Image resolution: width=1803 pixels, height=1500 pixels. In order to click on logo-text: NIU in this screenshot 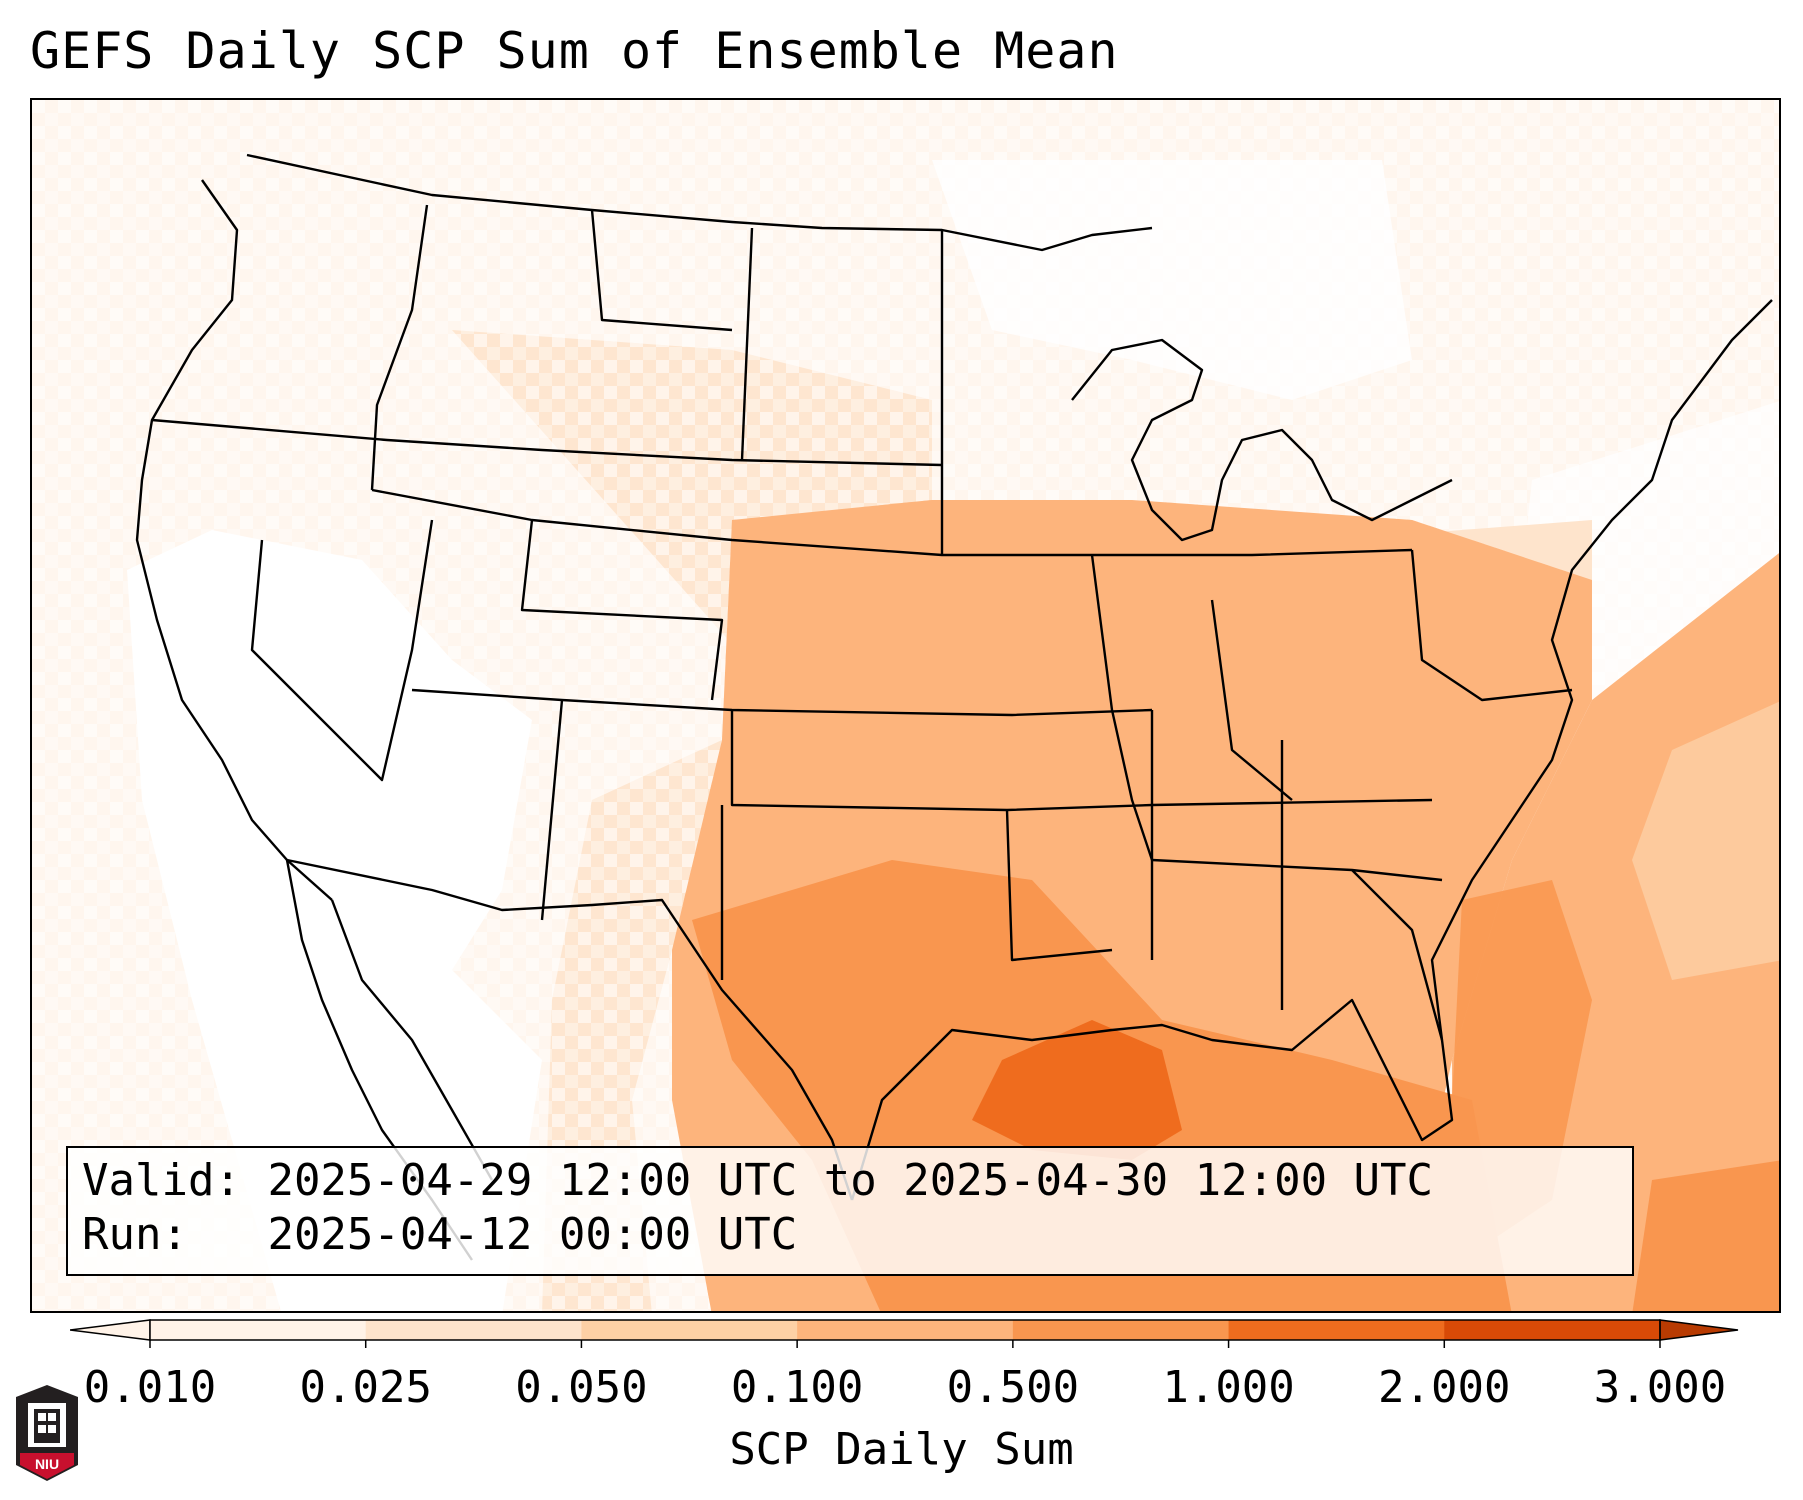, I will do `click(47, 1464)`.